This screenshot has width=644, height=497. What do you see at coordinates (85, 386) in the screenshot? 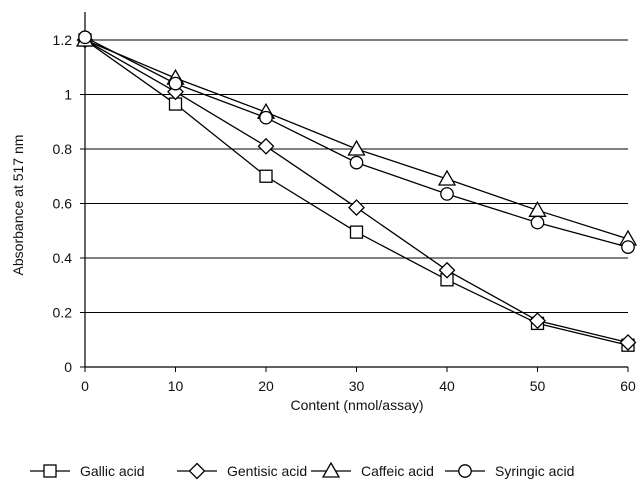
I see `x-tick-label: 0` at bounding box center [85, 386].